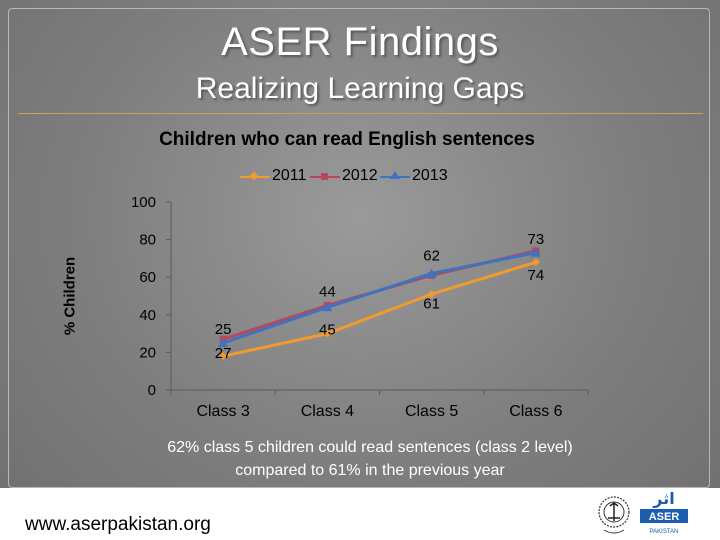 This screenshot has height=540, width=720. Describe the element at coordinates (431, 303) in the screenshot. I see `data-label-2012: 61` at that location.